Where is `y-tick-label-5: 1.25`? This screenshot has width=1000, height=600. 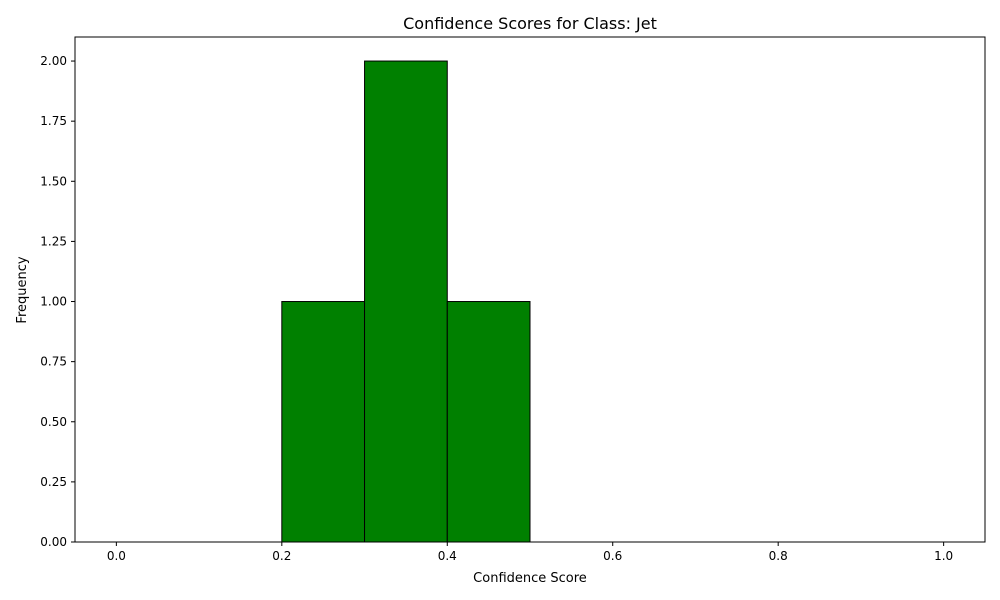
y-tick-label-5: 1.25 is located at coordinates (53, 241).